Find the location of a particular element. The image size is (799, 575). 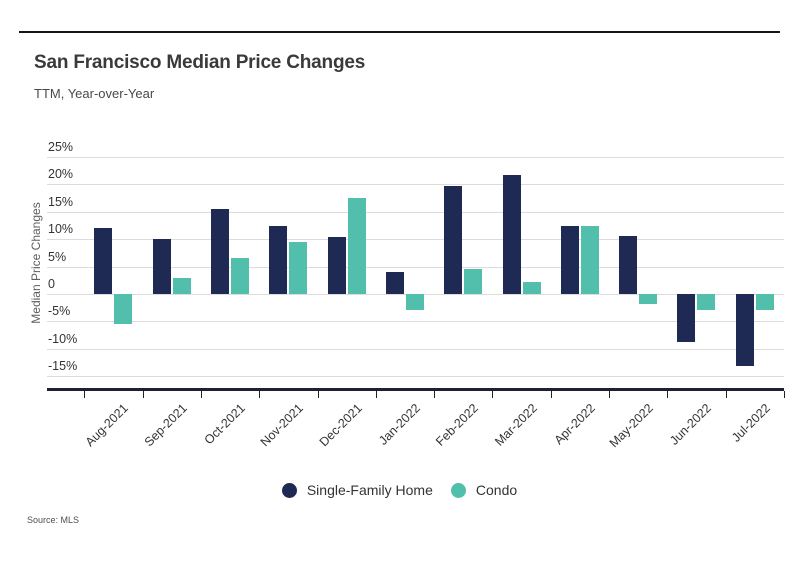

y-axis-tick-label: -5% is located at coordinates (59, 311).